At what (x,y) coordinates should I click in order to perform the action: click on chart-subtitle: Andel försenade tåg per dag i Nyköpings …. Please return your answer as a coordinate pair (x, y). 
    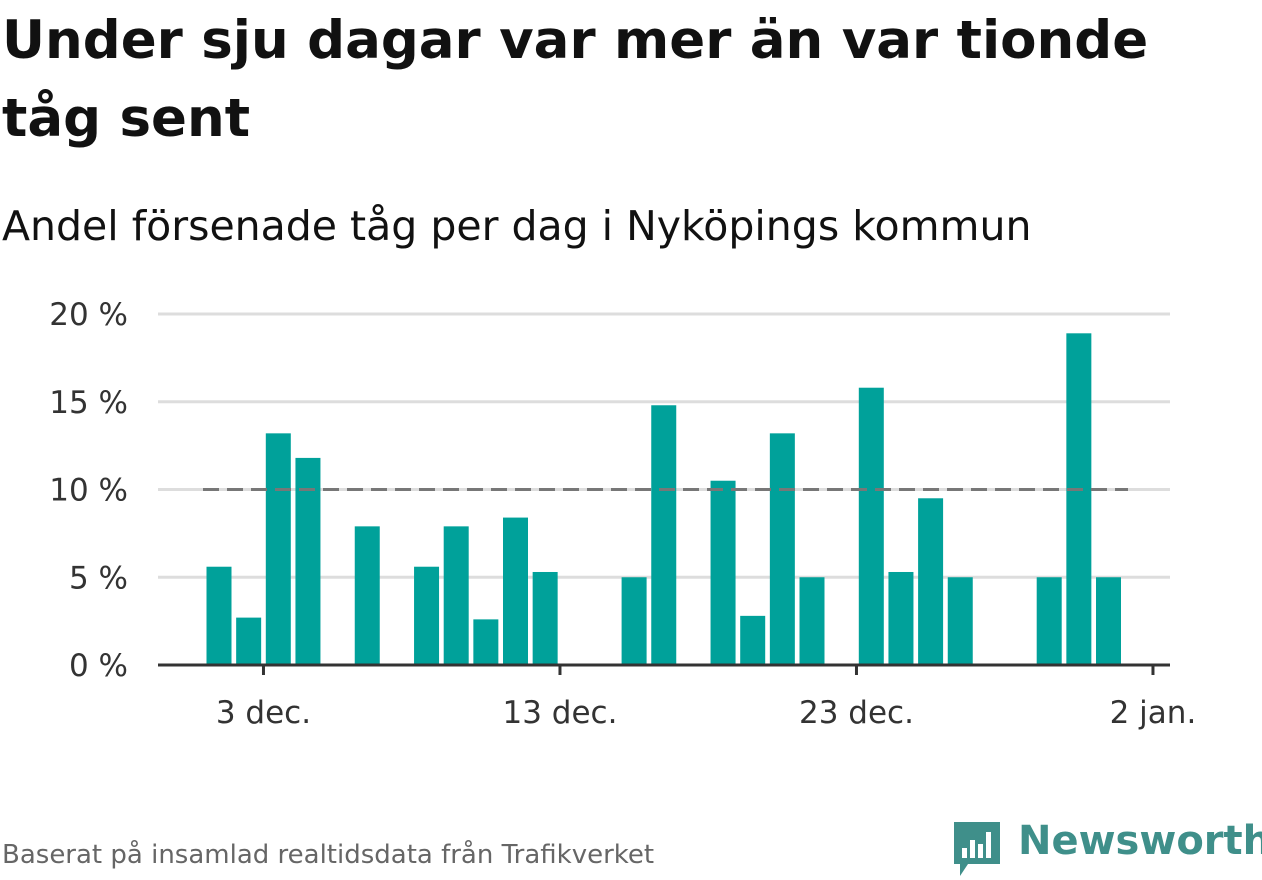
    Looking at the image, I should click on (517, 226).